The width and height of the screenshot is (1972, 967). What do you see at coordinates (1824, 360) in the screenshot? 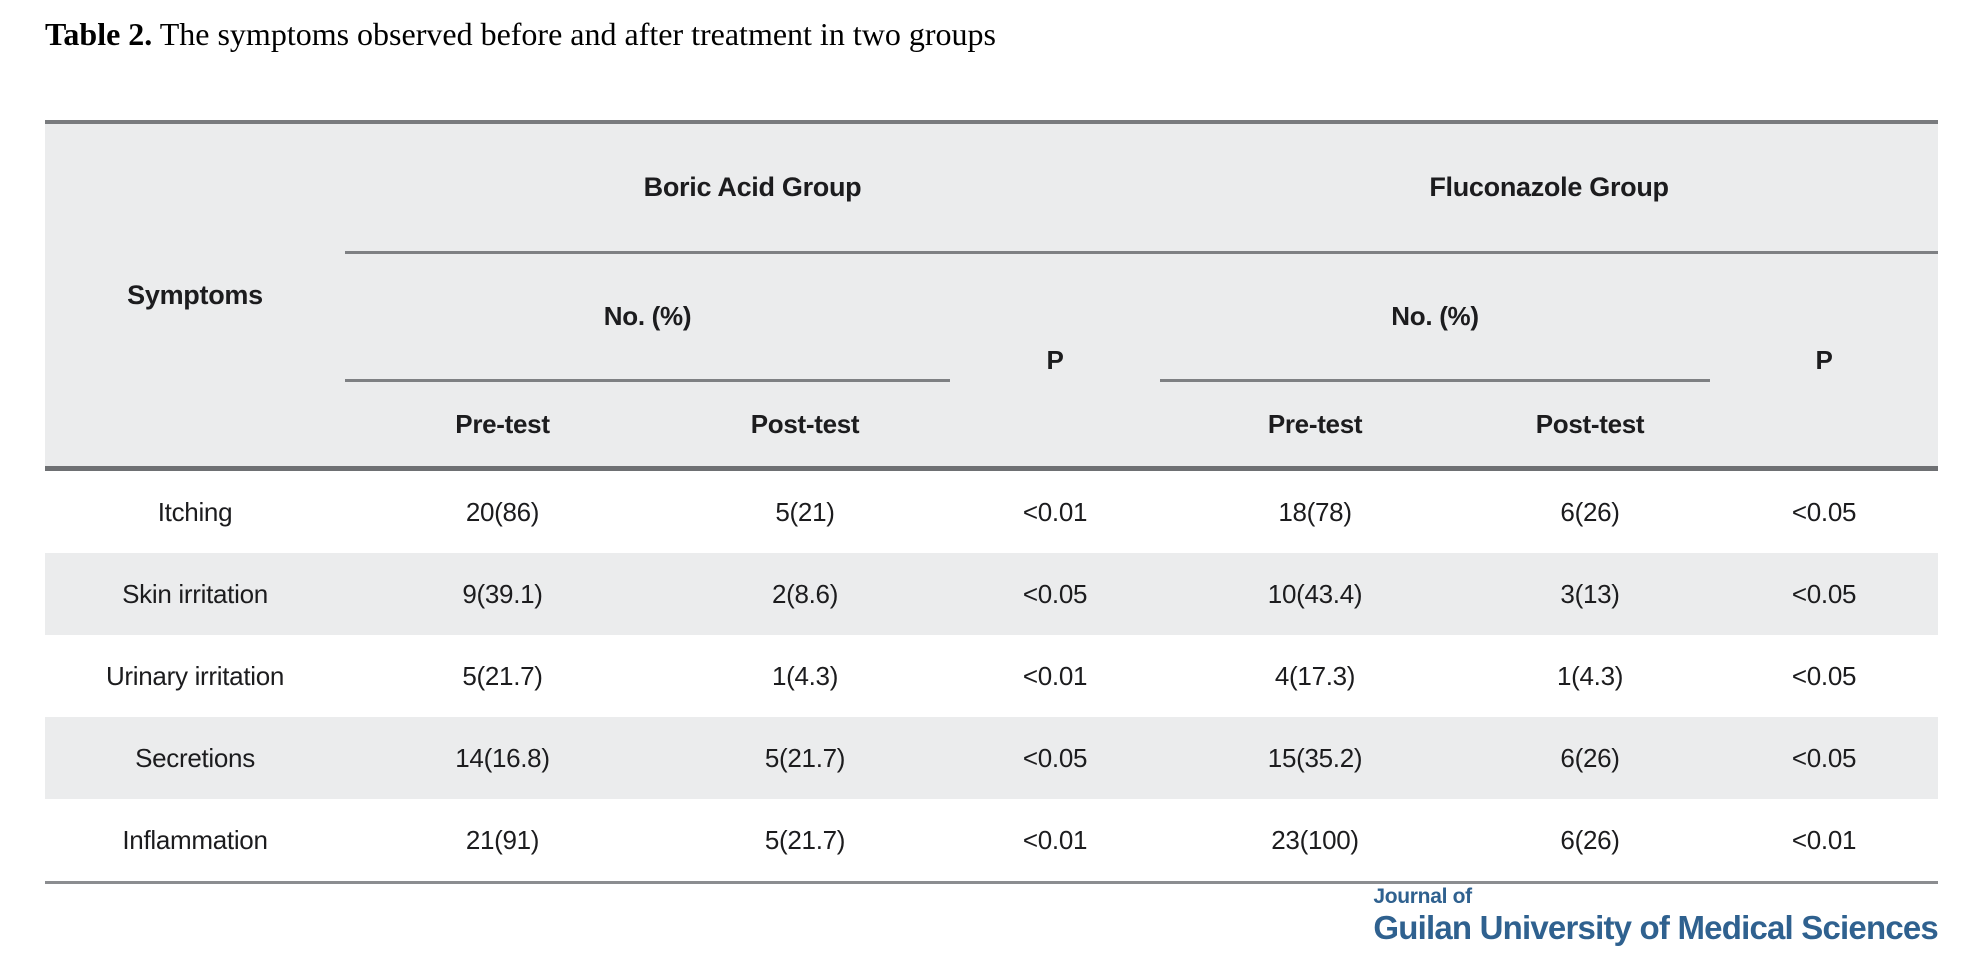
I see `column-header-p-group2: P` at bounding box center [1824, 360].